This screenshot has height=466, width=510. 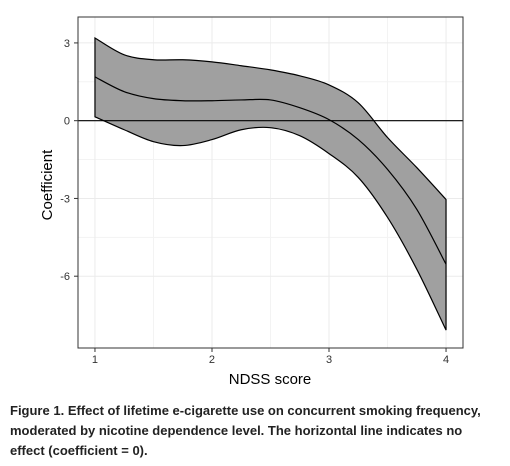 I want to click on x-tick-label: 1, so click(x=95, y=360).